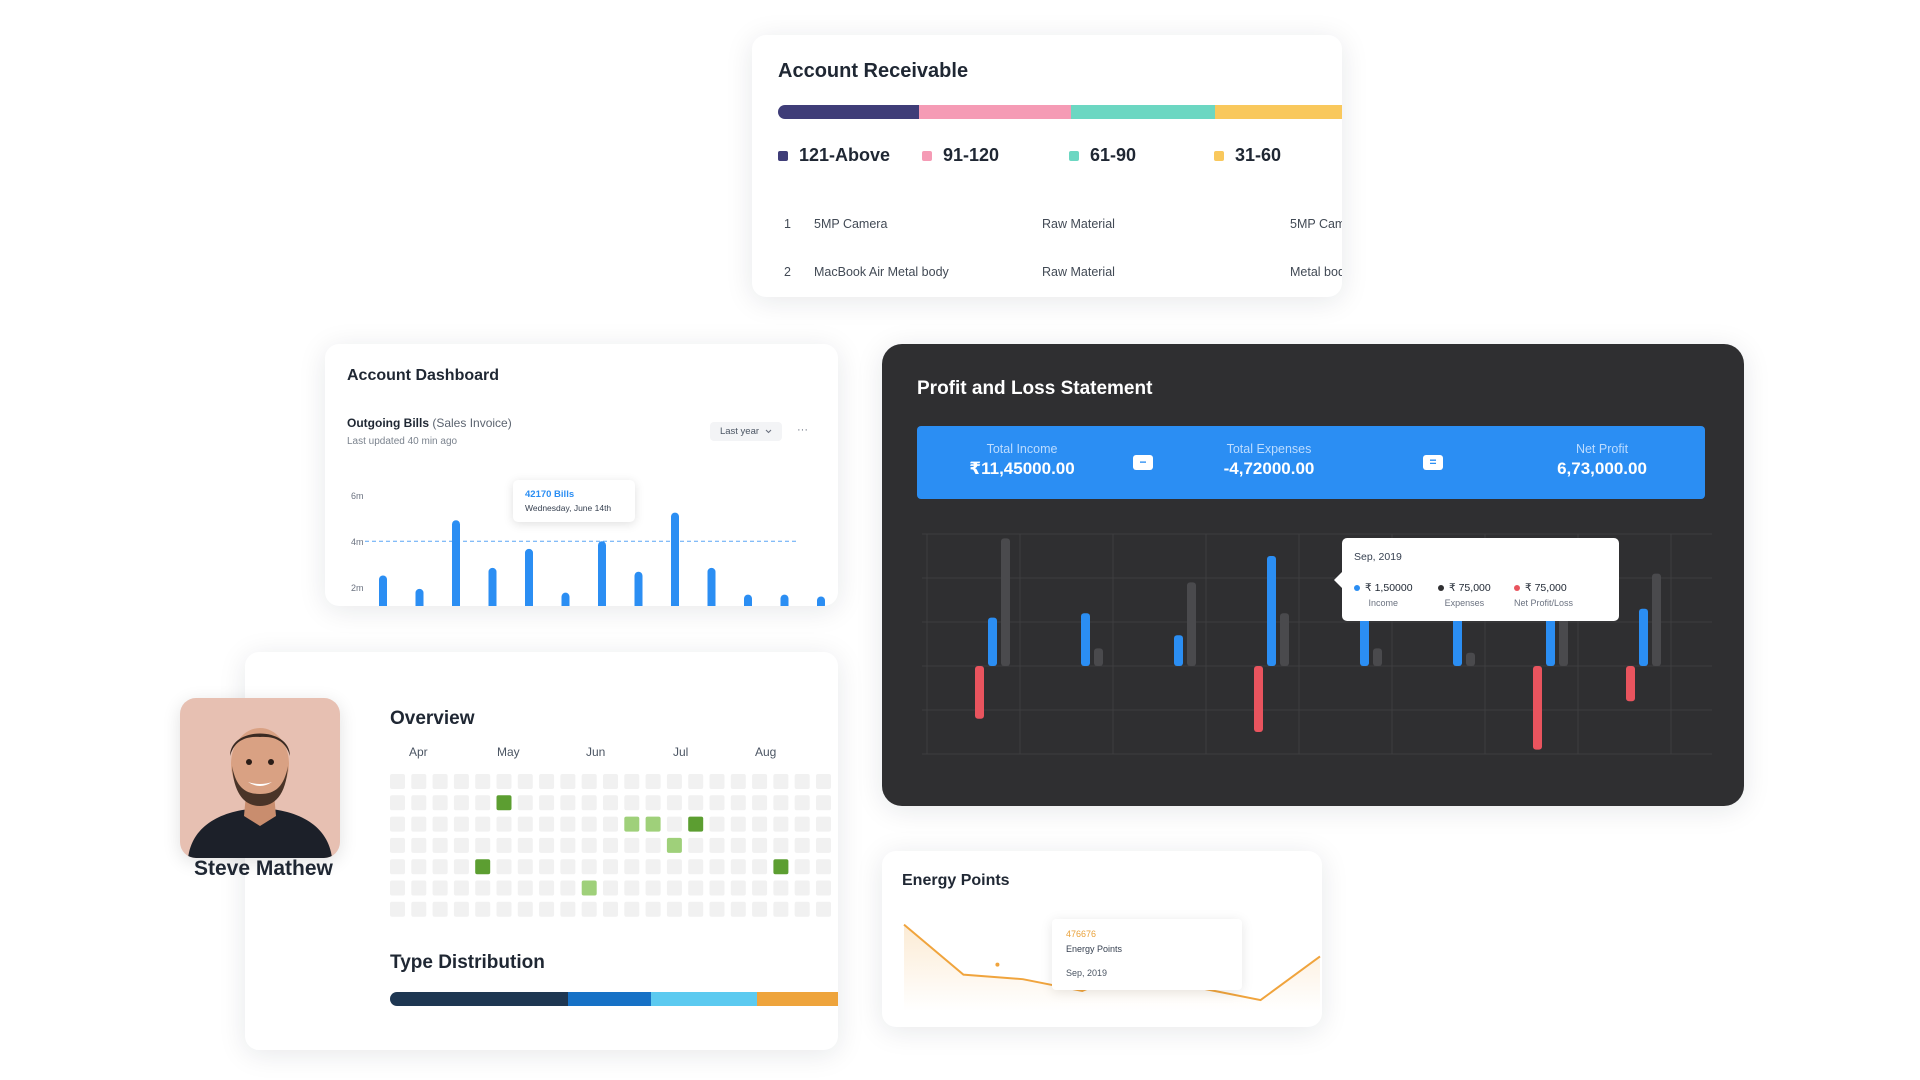  Describe the element at coordinates (574, 501) in the screenshot. I see `chart-tooltip: 42170 Bills Wednesday, June 14th` at that location.